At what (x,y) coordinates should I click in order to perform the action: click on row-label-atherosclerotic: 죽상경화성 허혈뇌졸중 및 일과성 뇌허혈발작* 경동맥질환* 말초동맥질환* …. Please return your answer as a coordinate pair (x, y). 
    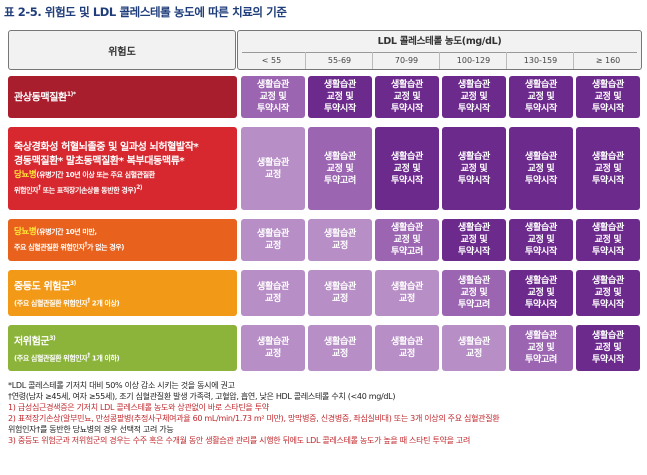
    Looking at the image, I should click on (122, 168).